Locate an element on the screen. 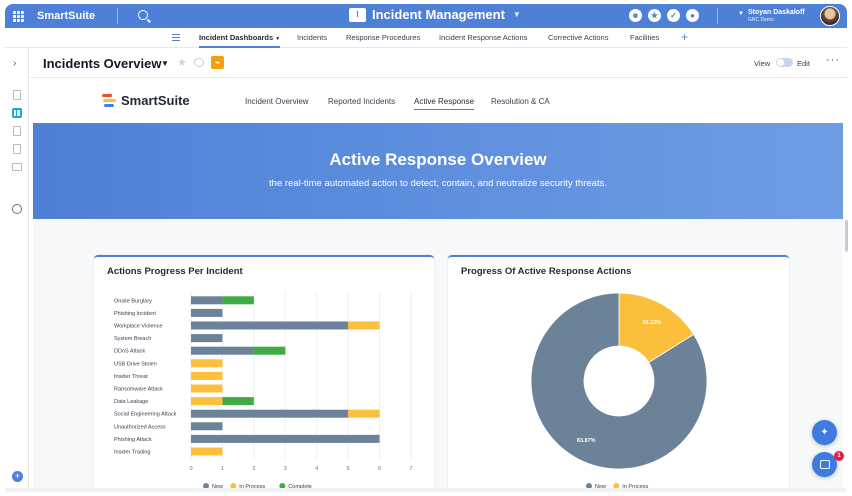 Image resolution: width=852 pixels, height=496 pixels. chat-button is located at coordinates (824, 464).